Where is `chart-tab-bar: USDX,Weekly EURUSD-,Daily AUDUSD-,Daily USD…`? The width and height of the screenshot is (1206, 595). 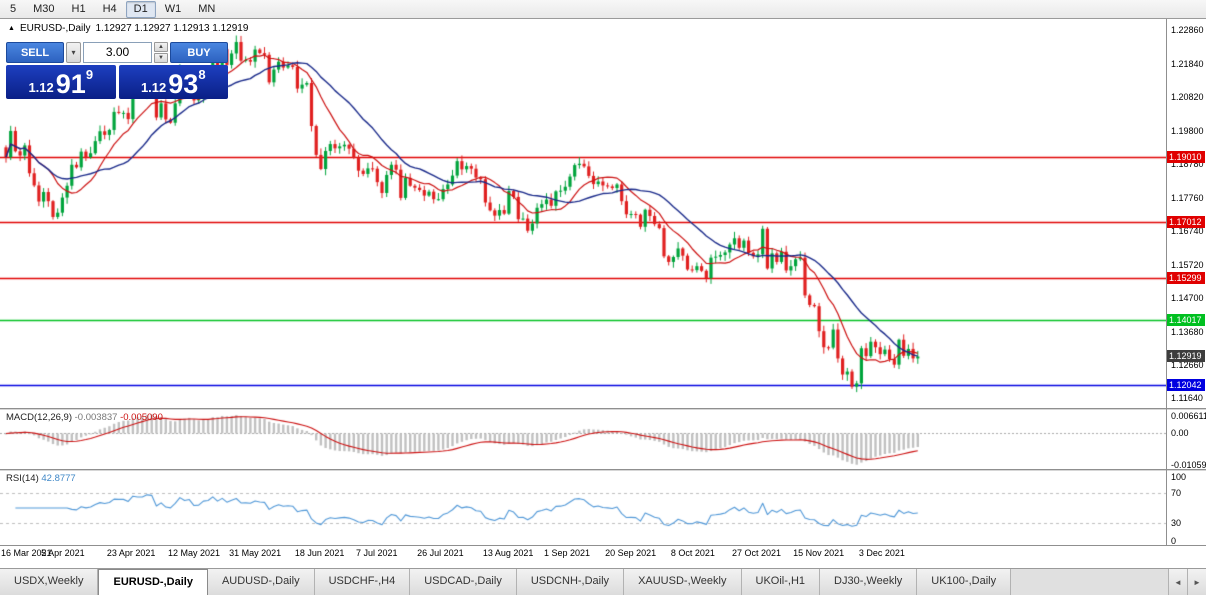
chart-tab-bar: USDX,Weekly EURUSD-,Daily AUDUSD-,Daily USD… is located at coordinates (603, 581).